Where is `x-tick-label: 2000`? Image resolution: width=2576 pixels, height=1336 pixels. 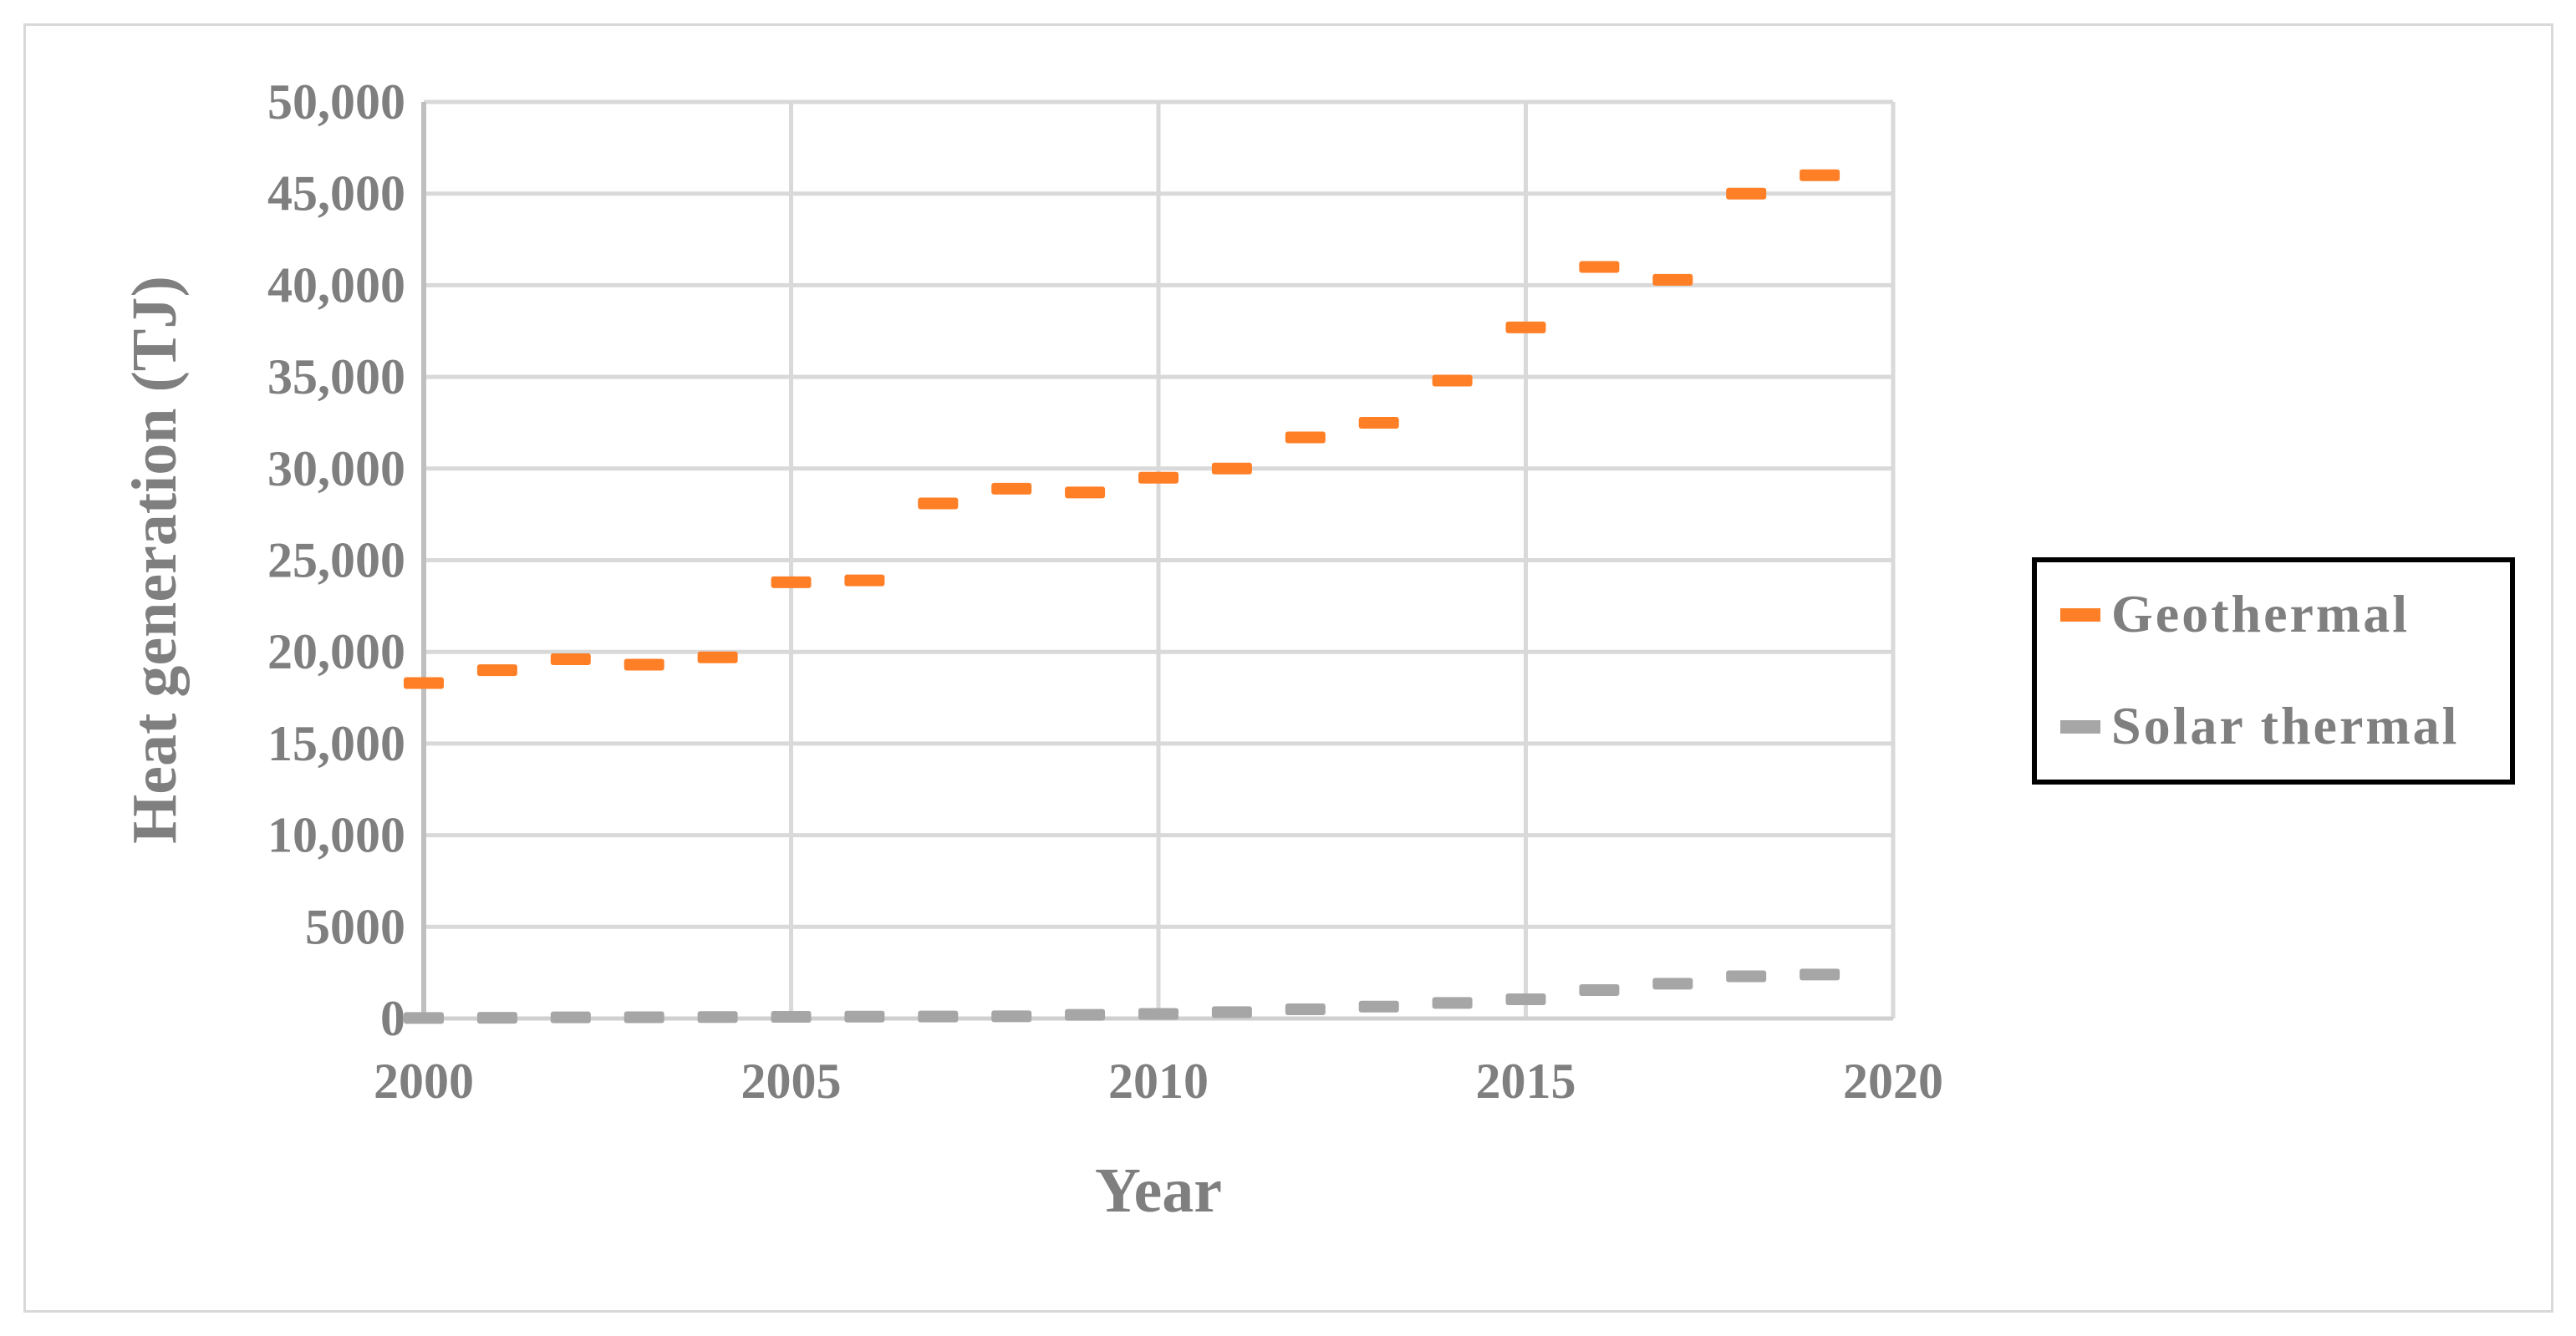
x-tick-label: 2000 is located at coordinates (424, 1081).